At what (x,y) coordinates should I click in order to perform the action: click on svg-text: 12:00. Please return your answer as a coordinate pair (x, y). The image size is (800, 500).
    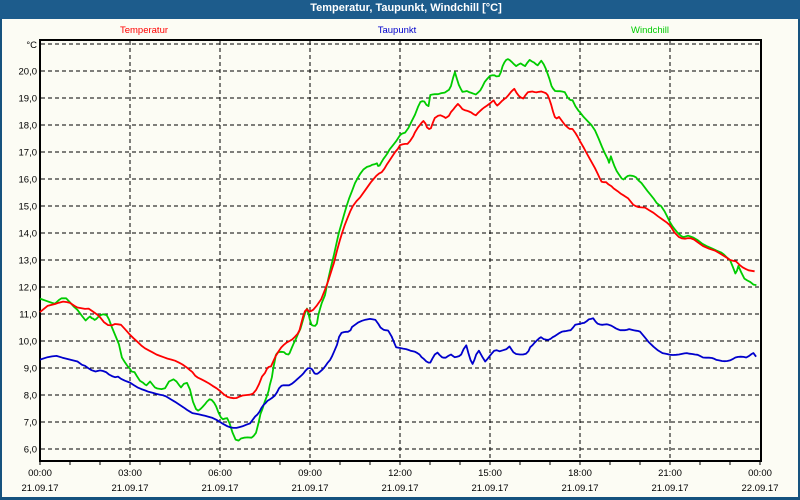
    Looking at the image, I should click on (400, 473).